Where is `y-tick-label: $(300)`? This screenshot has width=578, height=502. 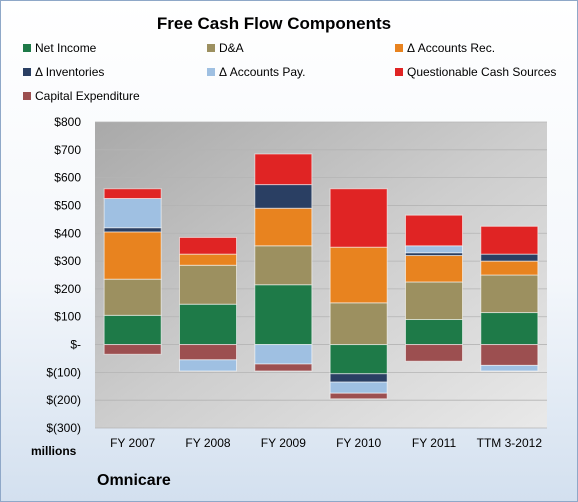 y-tick-label: $(300) is located at coordinates (63, 428).